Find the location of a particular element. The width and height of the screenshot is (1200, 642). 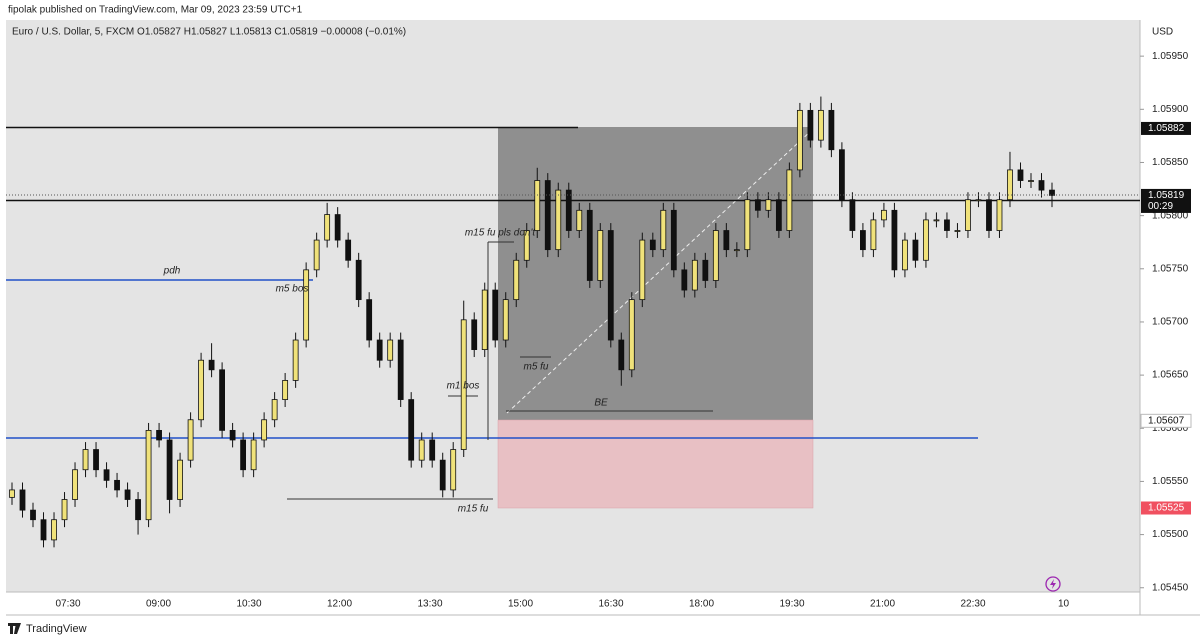

price-tag-label: 1.05819 is located at coordinates (1166, 195).